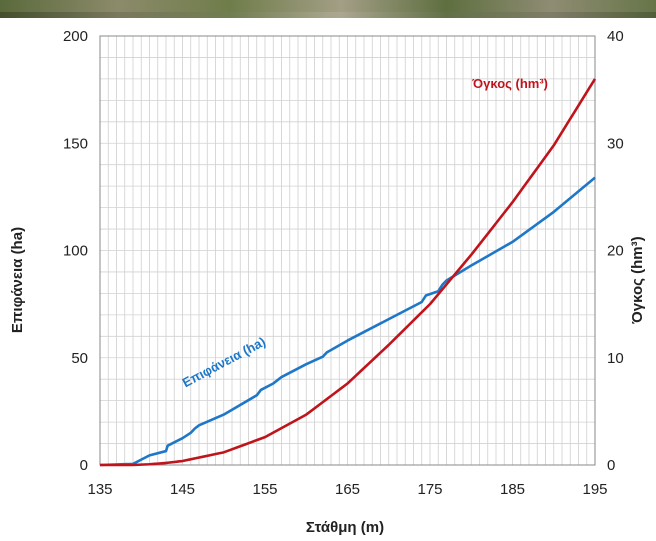 This screenshot has width=656, height=541. I want to click on x-tick-label: 175, so click(429, 489).